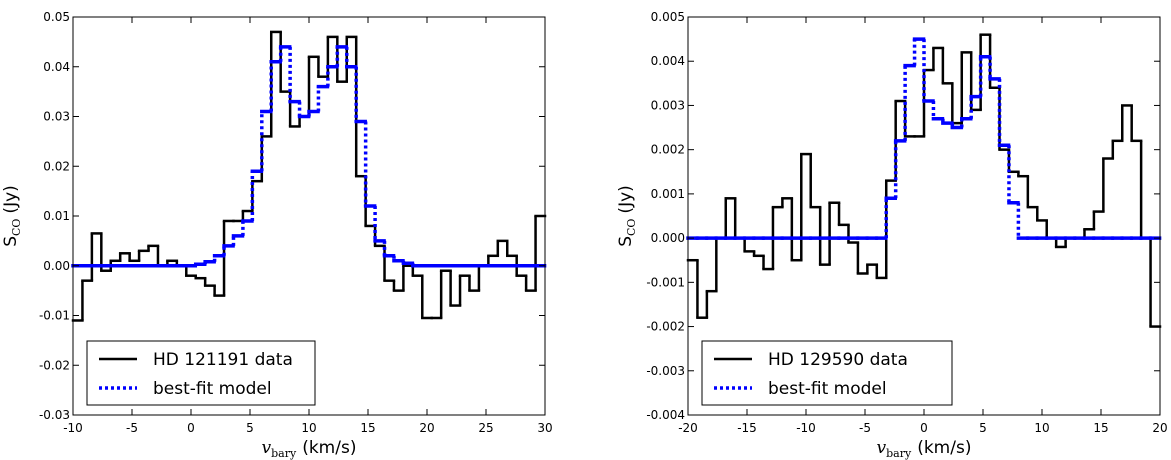  Describe the element at coordinates (838, 360) in the screenshot. I see `legend-label: HD 129590 data` at that location.